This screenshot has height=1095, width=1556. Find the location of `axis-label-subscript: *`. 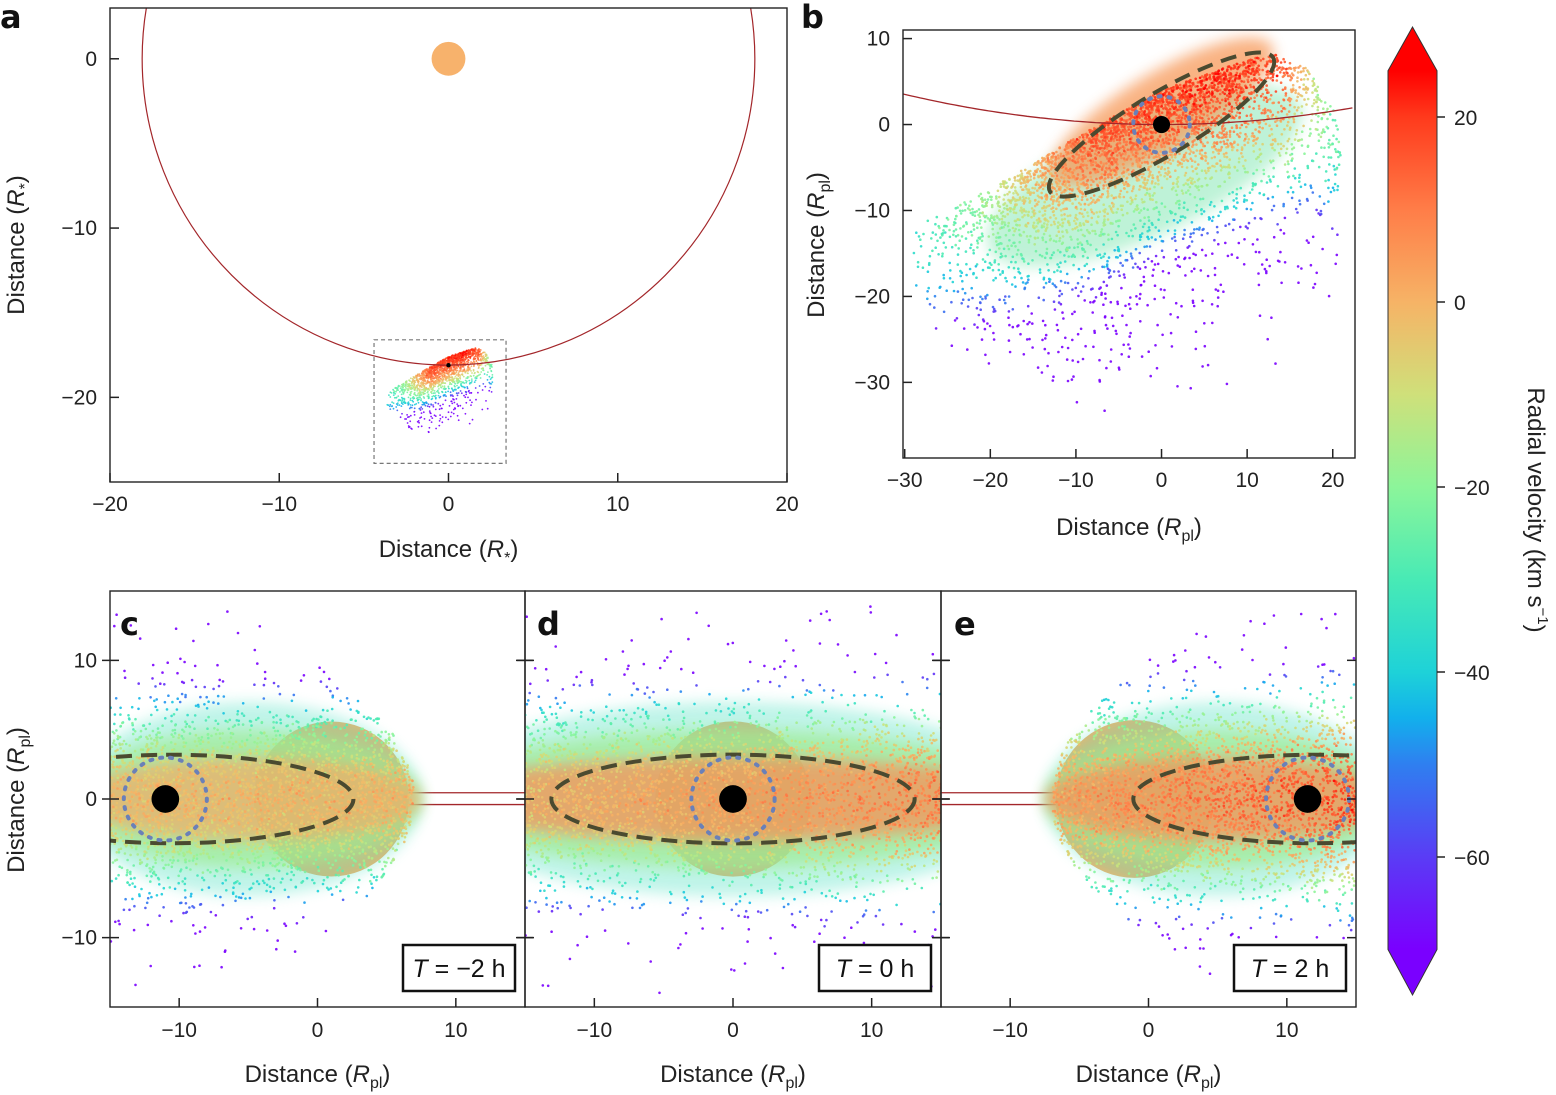

axis-label-subscript: * is located at coordinates (507, 558).